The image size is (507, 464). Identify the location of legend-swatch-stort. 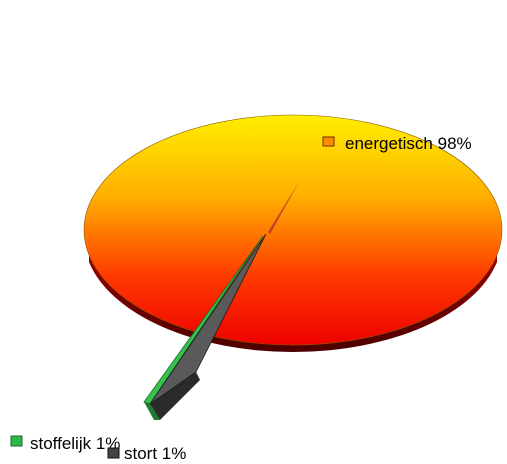
(113, 453).